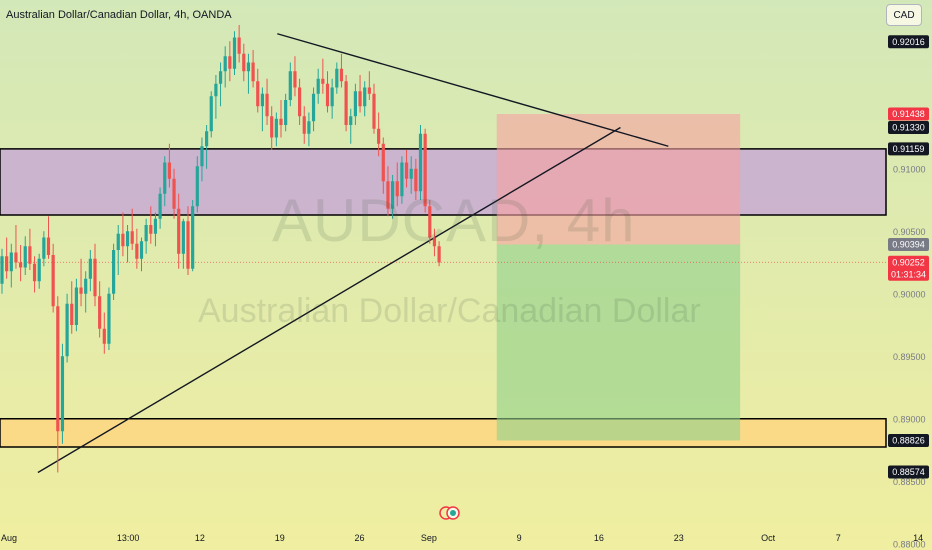 The width and height of the screenshot is (932, 550). What do you see at coordinates (908, 262) in the screenshot?
I see `price-label-text: 0.90252` at bounding box center [908, 262].